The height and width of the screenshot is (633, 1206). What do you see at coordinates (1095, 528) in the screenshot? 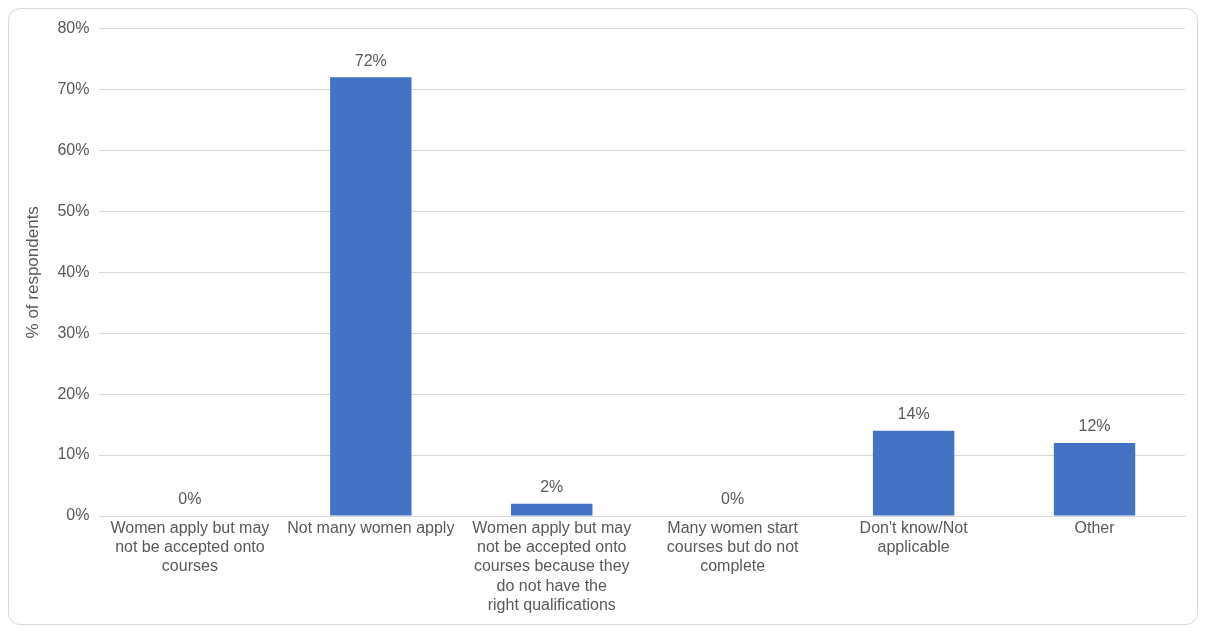
I see `x-tick-label: Other` at bounding box center [1095, 528].